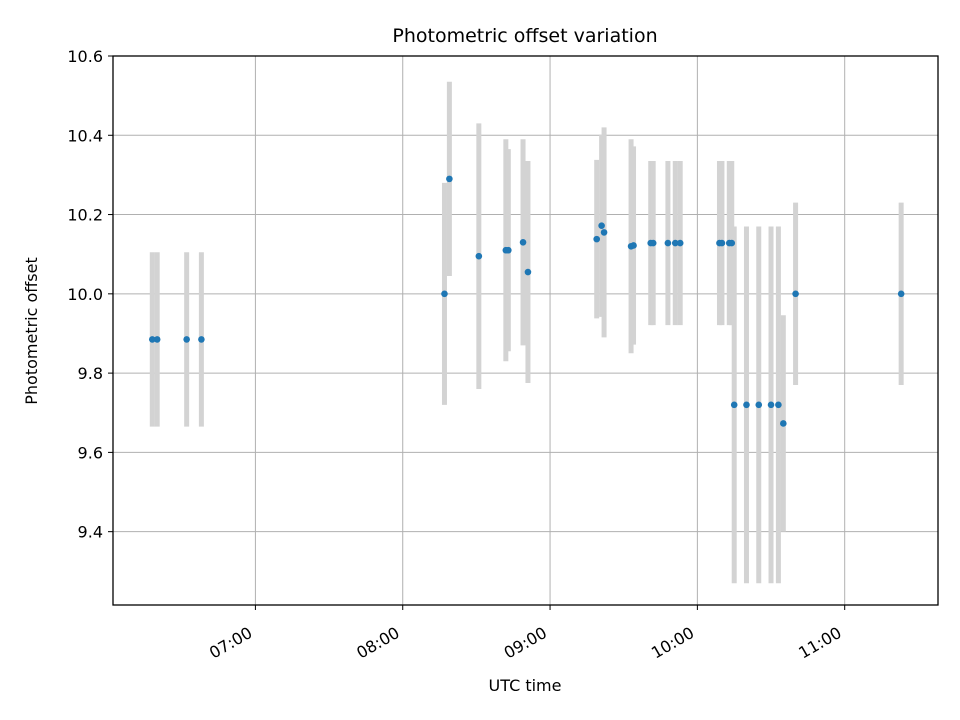 This screenshot has height=720, width=960. I want to click on x-tick-label: 11:00, so click(819, 643).